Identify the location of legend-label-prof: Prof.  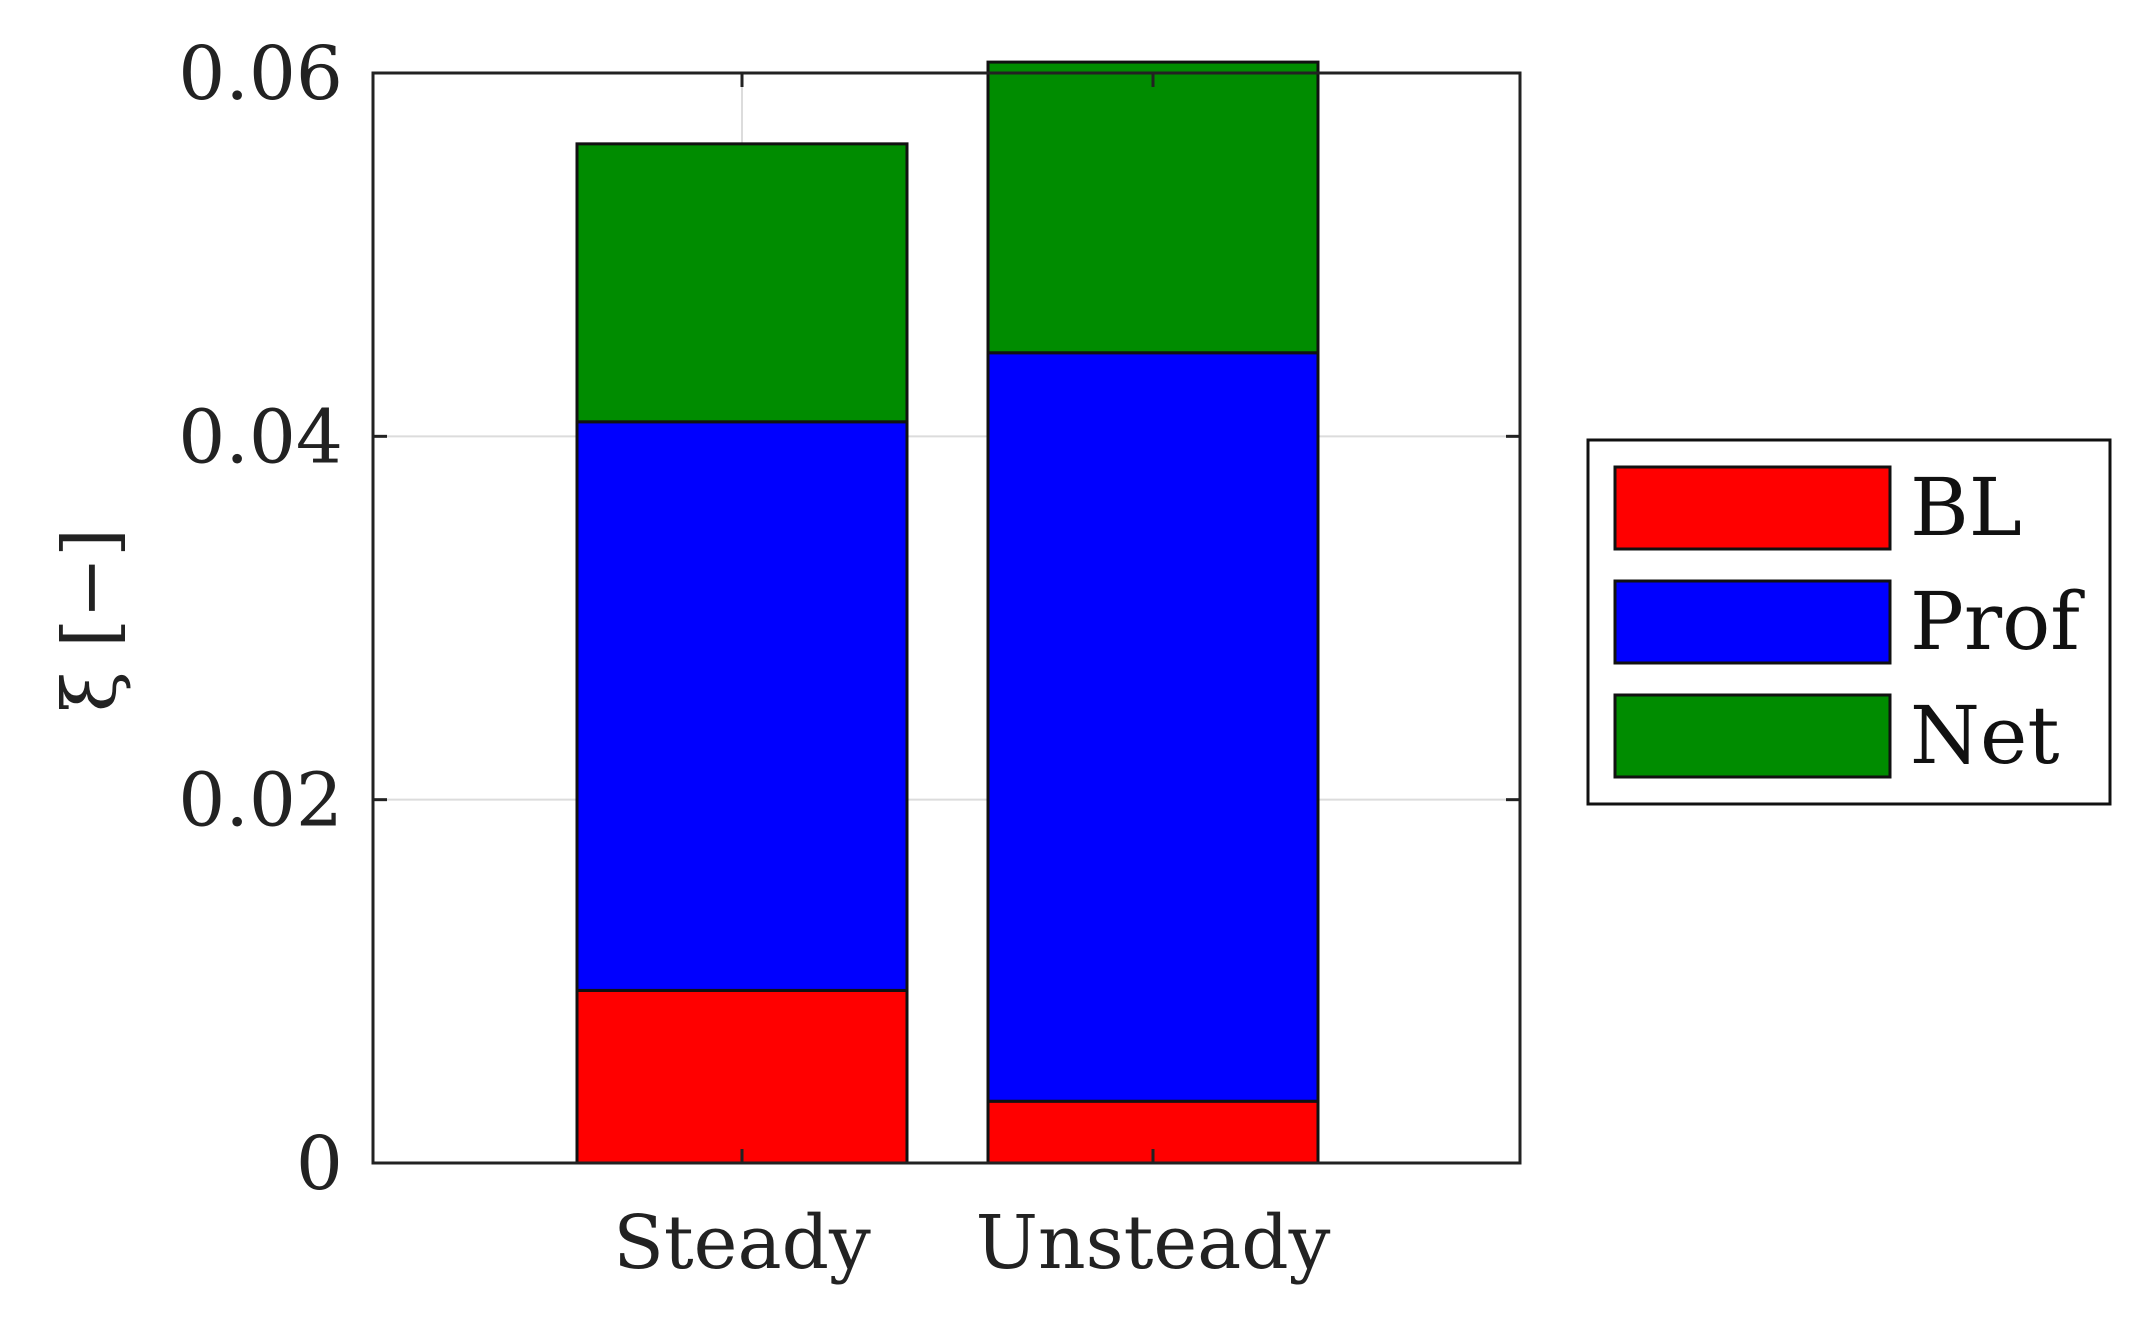
(1997, 621).